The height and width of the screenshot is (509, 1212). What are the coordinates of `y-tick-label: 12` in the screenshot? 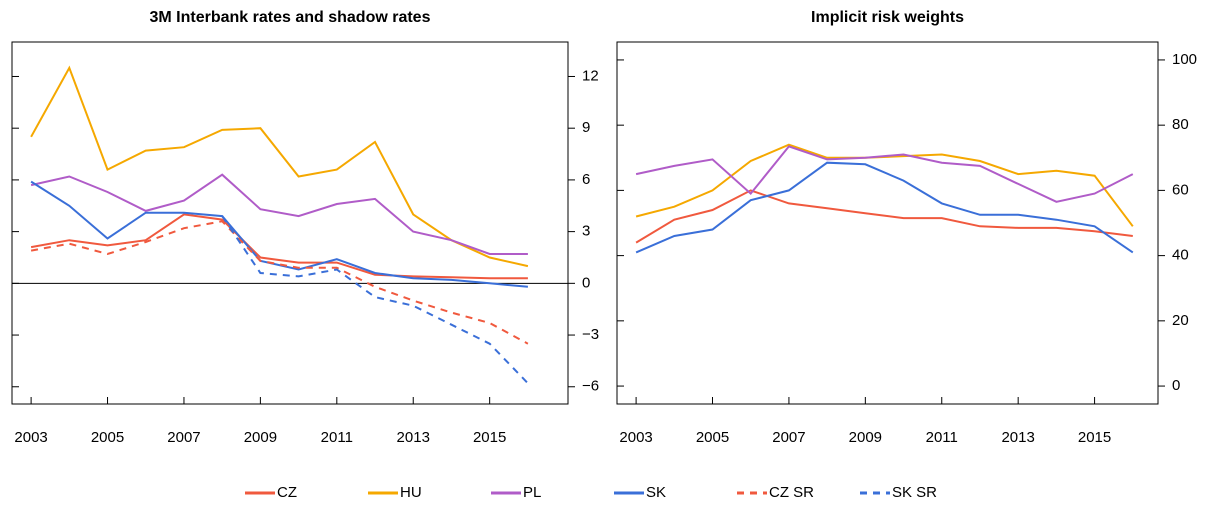 It's located at (590, 75).